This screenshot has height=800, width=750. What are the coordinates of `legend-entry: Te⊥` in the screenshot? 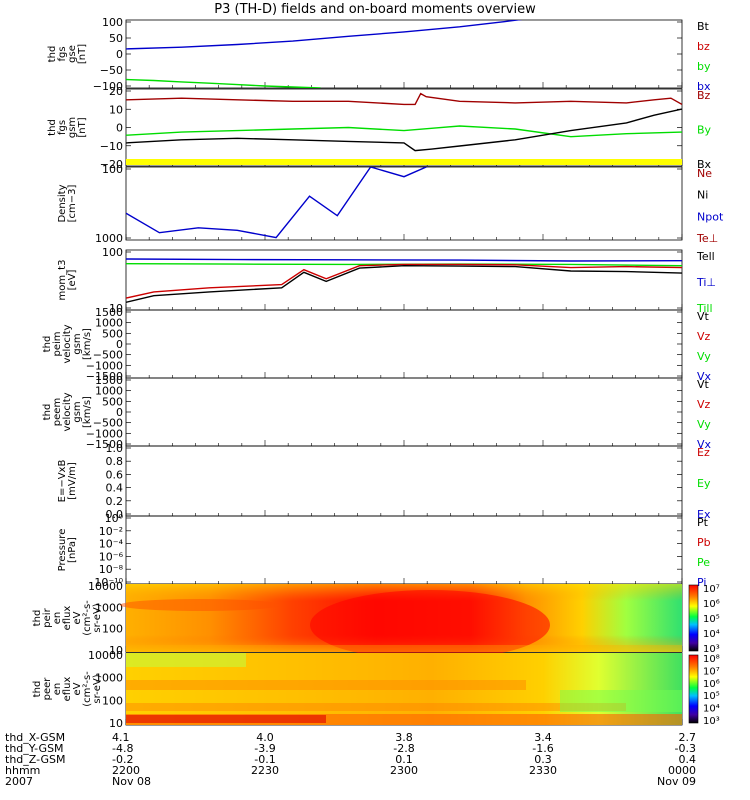 It's located at (707, 238).